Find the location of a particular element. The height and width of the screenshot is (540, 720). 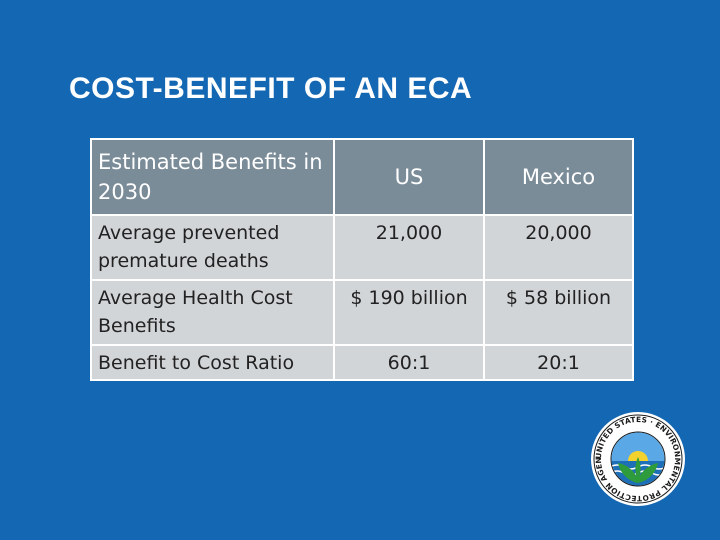

table-header-cell: Estimated Benefits in 2030 is located at coordinates (212, 177).